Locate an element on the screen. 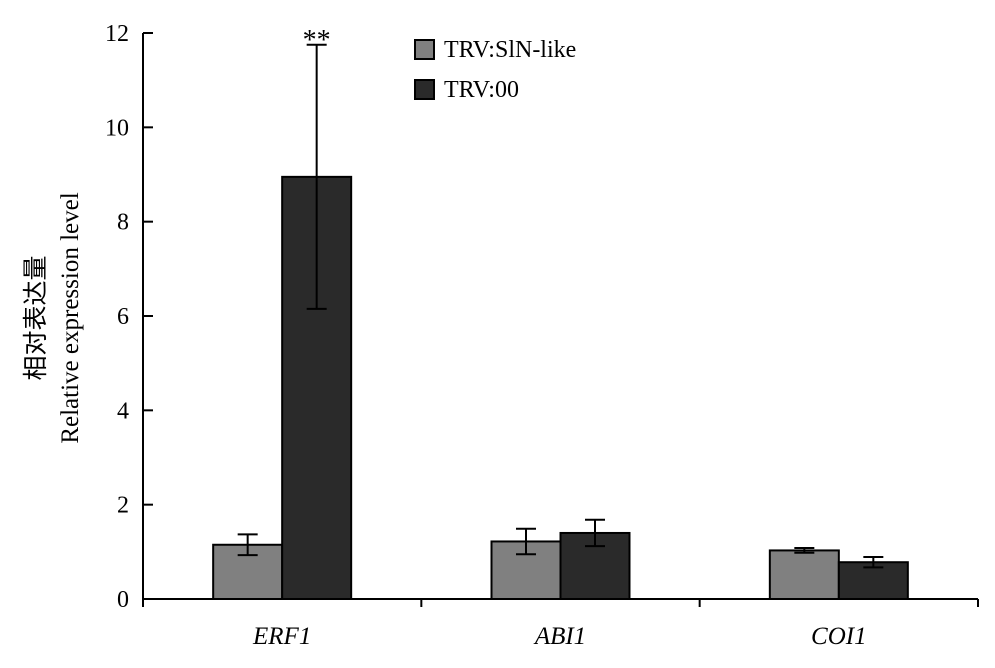 This screenshot has height=668, width=995. legend: TRV:SlN-like TRV:00 is located at coordinates (495, 70).